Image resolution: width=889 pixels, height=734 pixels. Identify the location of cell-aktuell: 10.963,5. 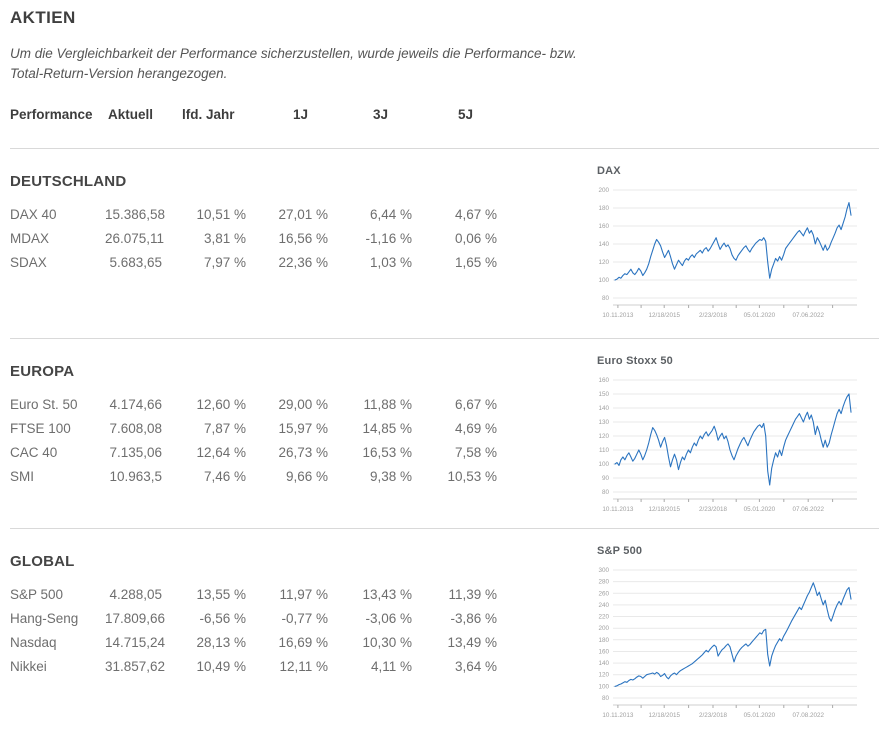
(135, 476).